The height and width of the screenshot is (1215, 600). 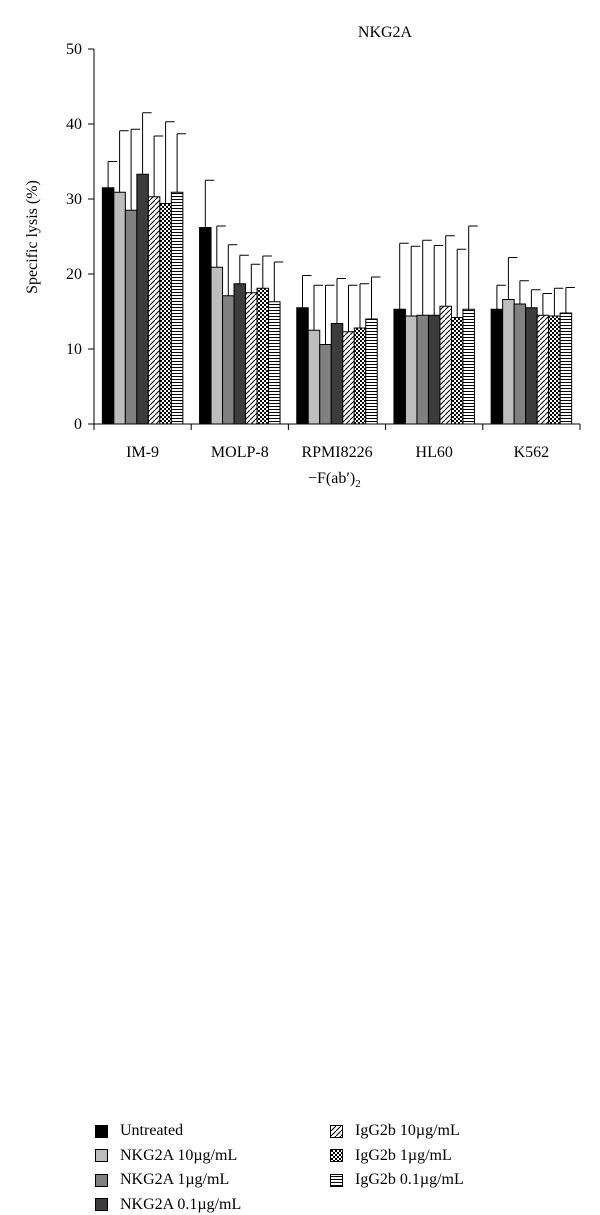 I want to click on y-tick-label: 50, so click(x=74, y=49).